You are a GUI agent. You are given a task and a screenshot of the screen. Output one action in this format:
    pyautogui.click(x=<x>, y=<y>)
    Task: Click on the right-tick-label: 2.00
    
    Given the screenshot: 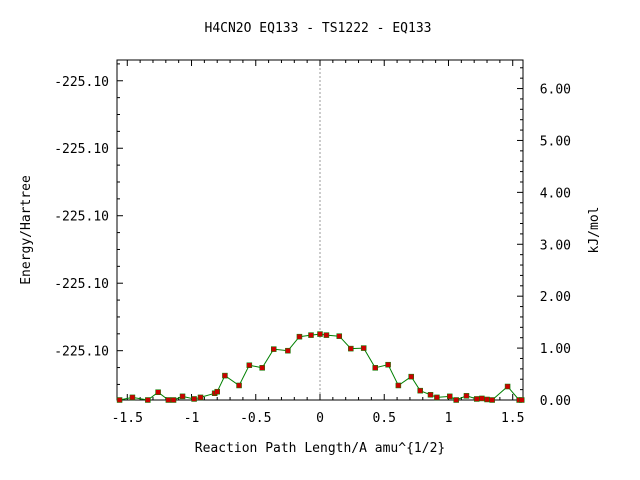 What is the action you would take?
    pyautogui.click(x=555, y=297)
    